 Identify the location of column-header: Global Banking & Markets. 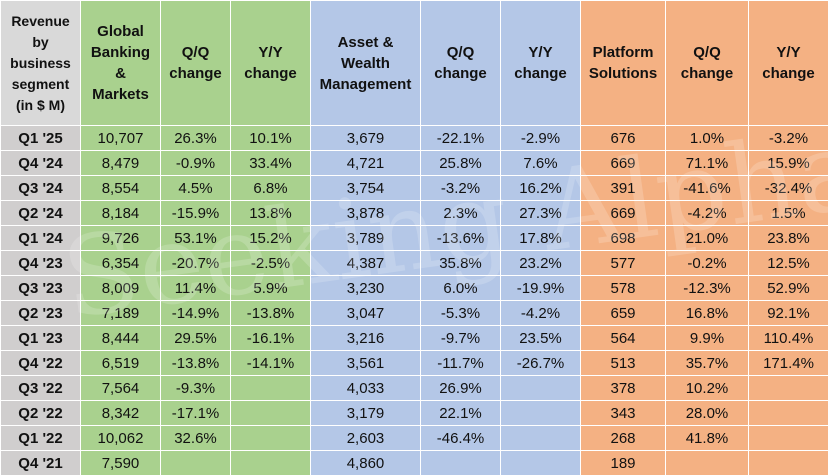
(120, 63).